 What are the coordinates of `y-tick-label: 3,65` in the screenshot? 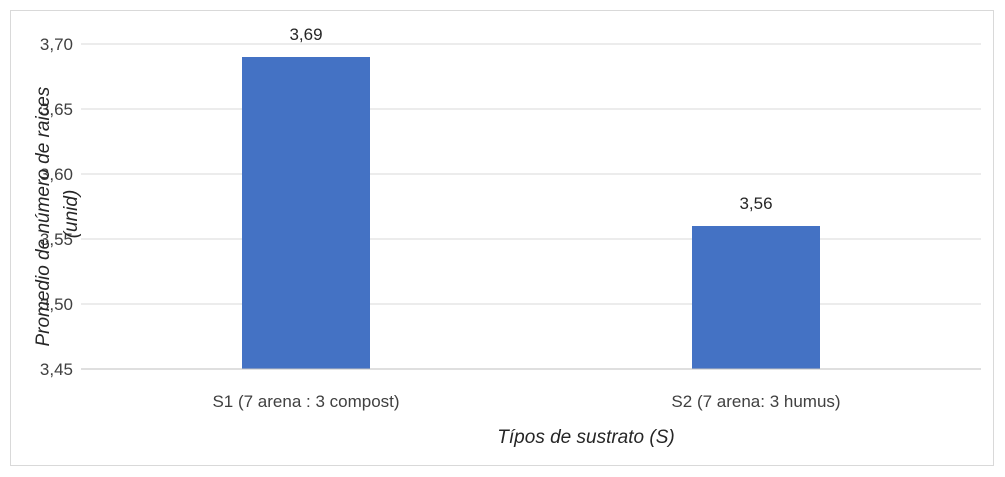 It's located at (56, 109).